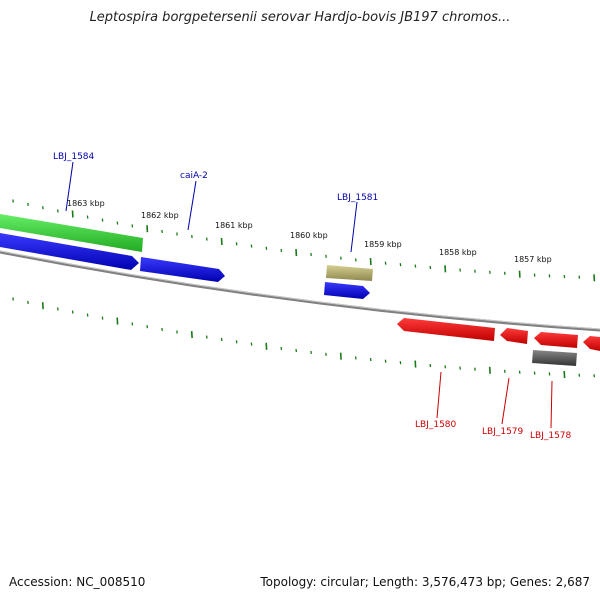 This screenshot has width=600, height=600. Describe the element at coordinates (234, 225) in the screenshot. I see `scale-label: 1861 kbp` at that location.